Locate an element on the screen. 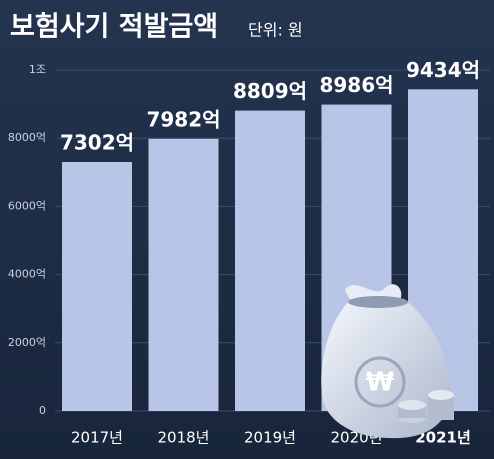 The width and height of the screenshot is (494, 459). money-bag: ₩ is located at coordinates (387, 361).